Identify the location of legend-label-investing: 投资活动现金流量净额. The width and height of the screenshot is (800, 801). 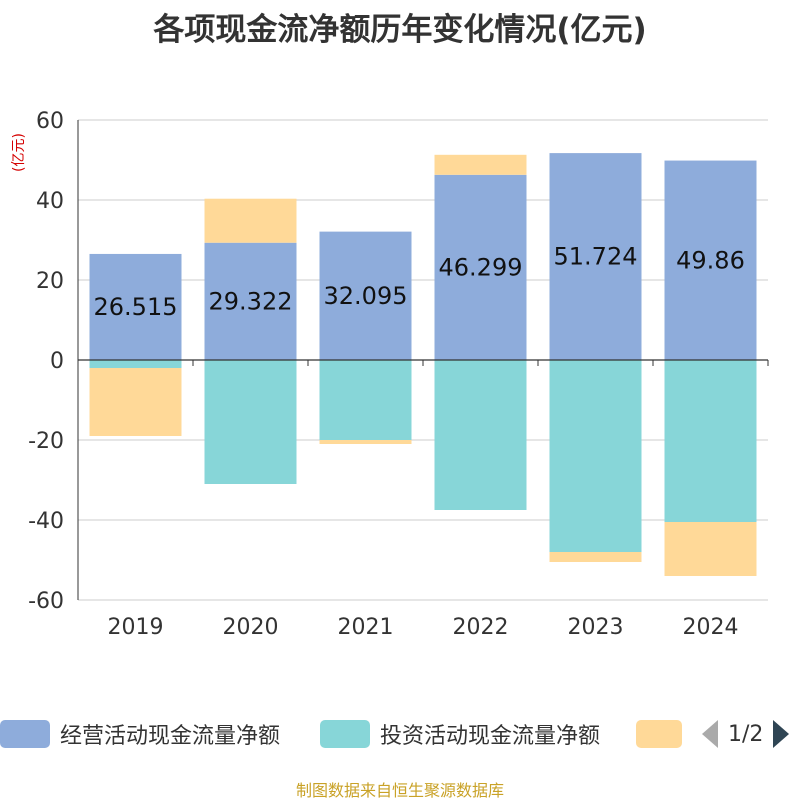
(490, 736).